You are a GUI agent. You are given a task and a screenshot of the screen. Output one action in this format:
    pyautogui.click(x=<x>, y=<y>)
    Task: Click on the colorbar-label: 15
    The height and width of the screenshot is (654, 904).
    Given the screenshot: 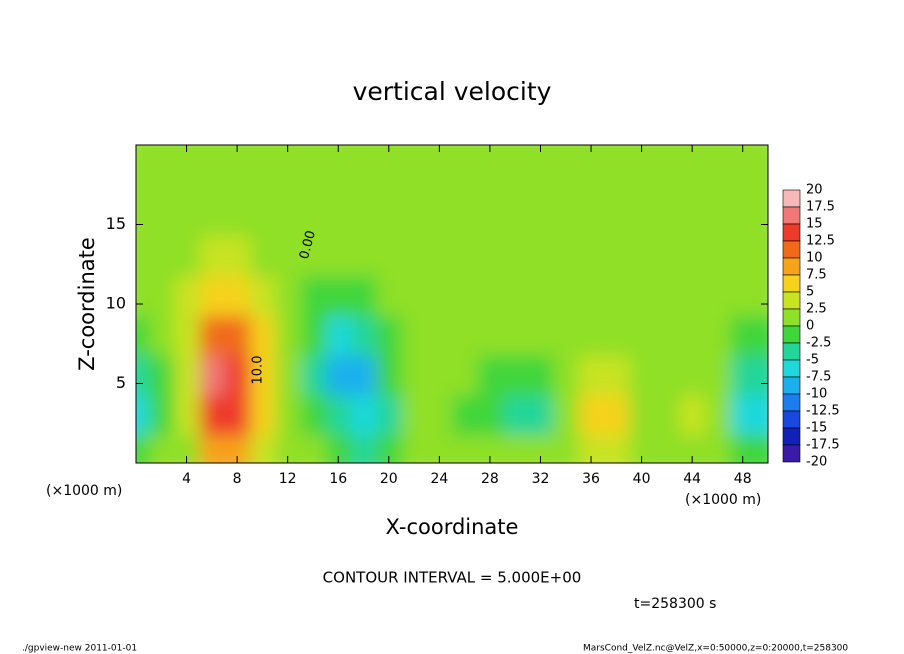 What is the action you would take?
    pyautogui.click(x=814, y=224)
    